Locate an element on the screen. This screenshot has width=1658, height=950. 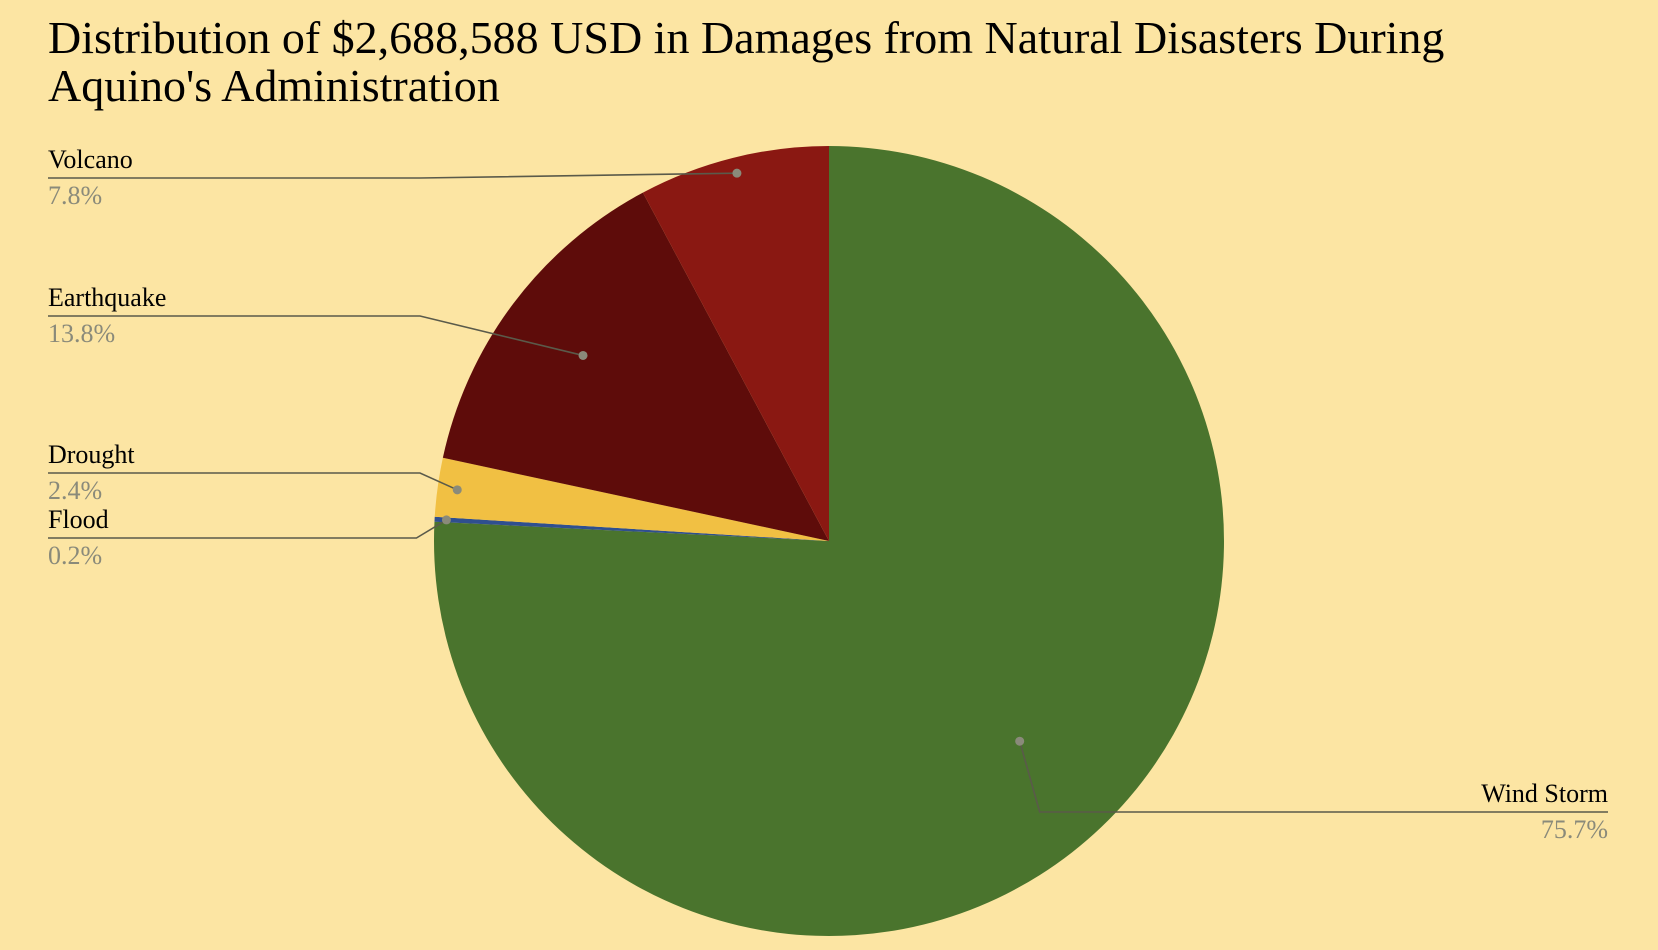
leader-dot-drought is located at coordinates (457, 490).